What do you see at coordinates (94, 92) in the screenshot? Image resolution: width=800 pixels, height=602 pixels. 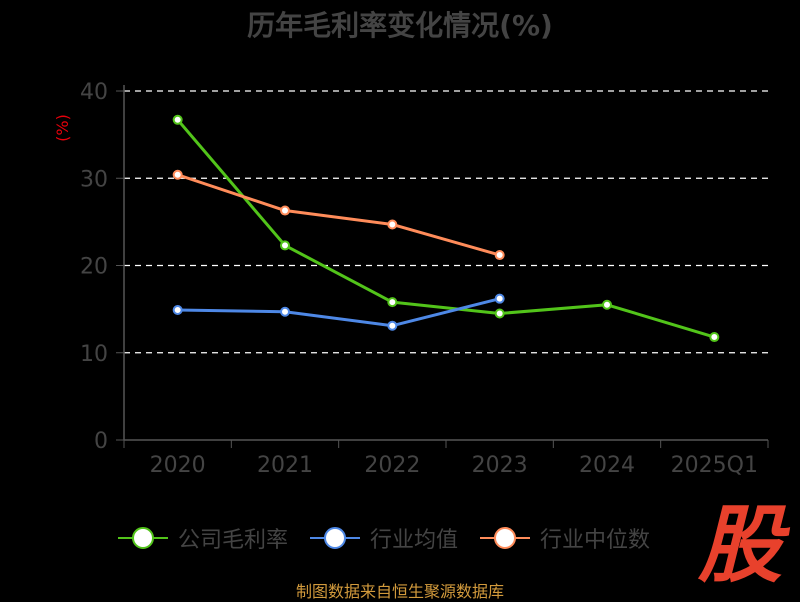 I see `y-tick-label: 40` at bounding box center [94, 92].